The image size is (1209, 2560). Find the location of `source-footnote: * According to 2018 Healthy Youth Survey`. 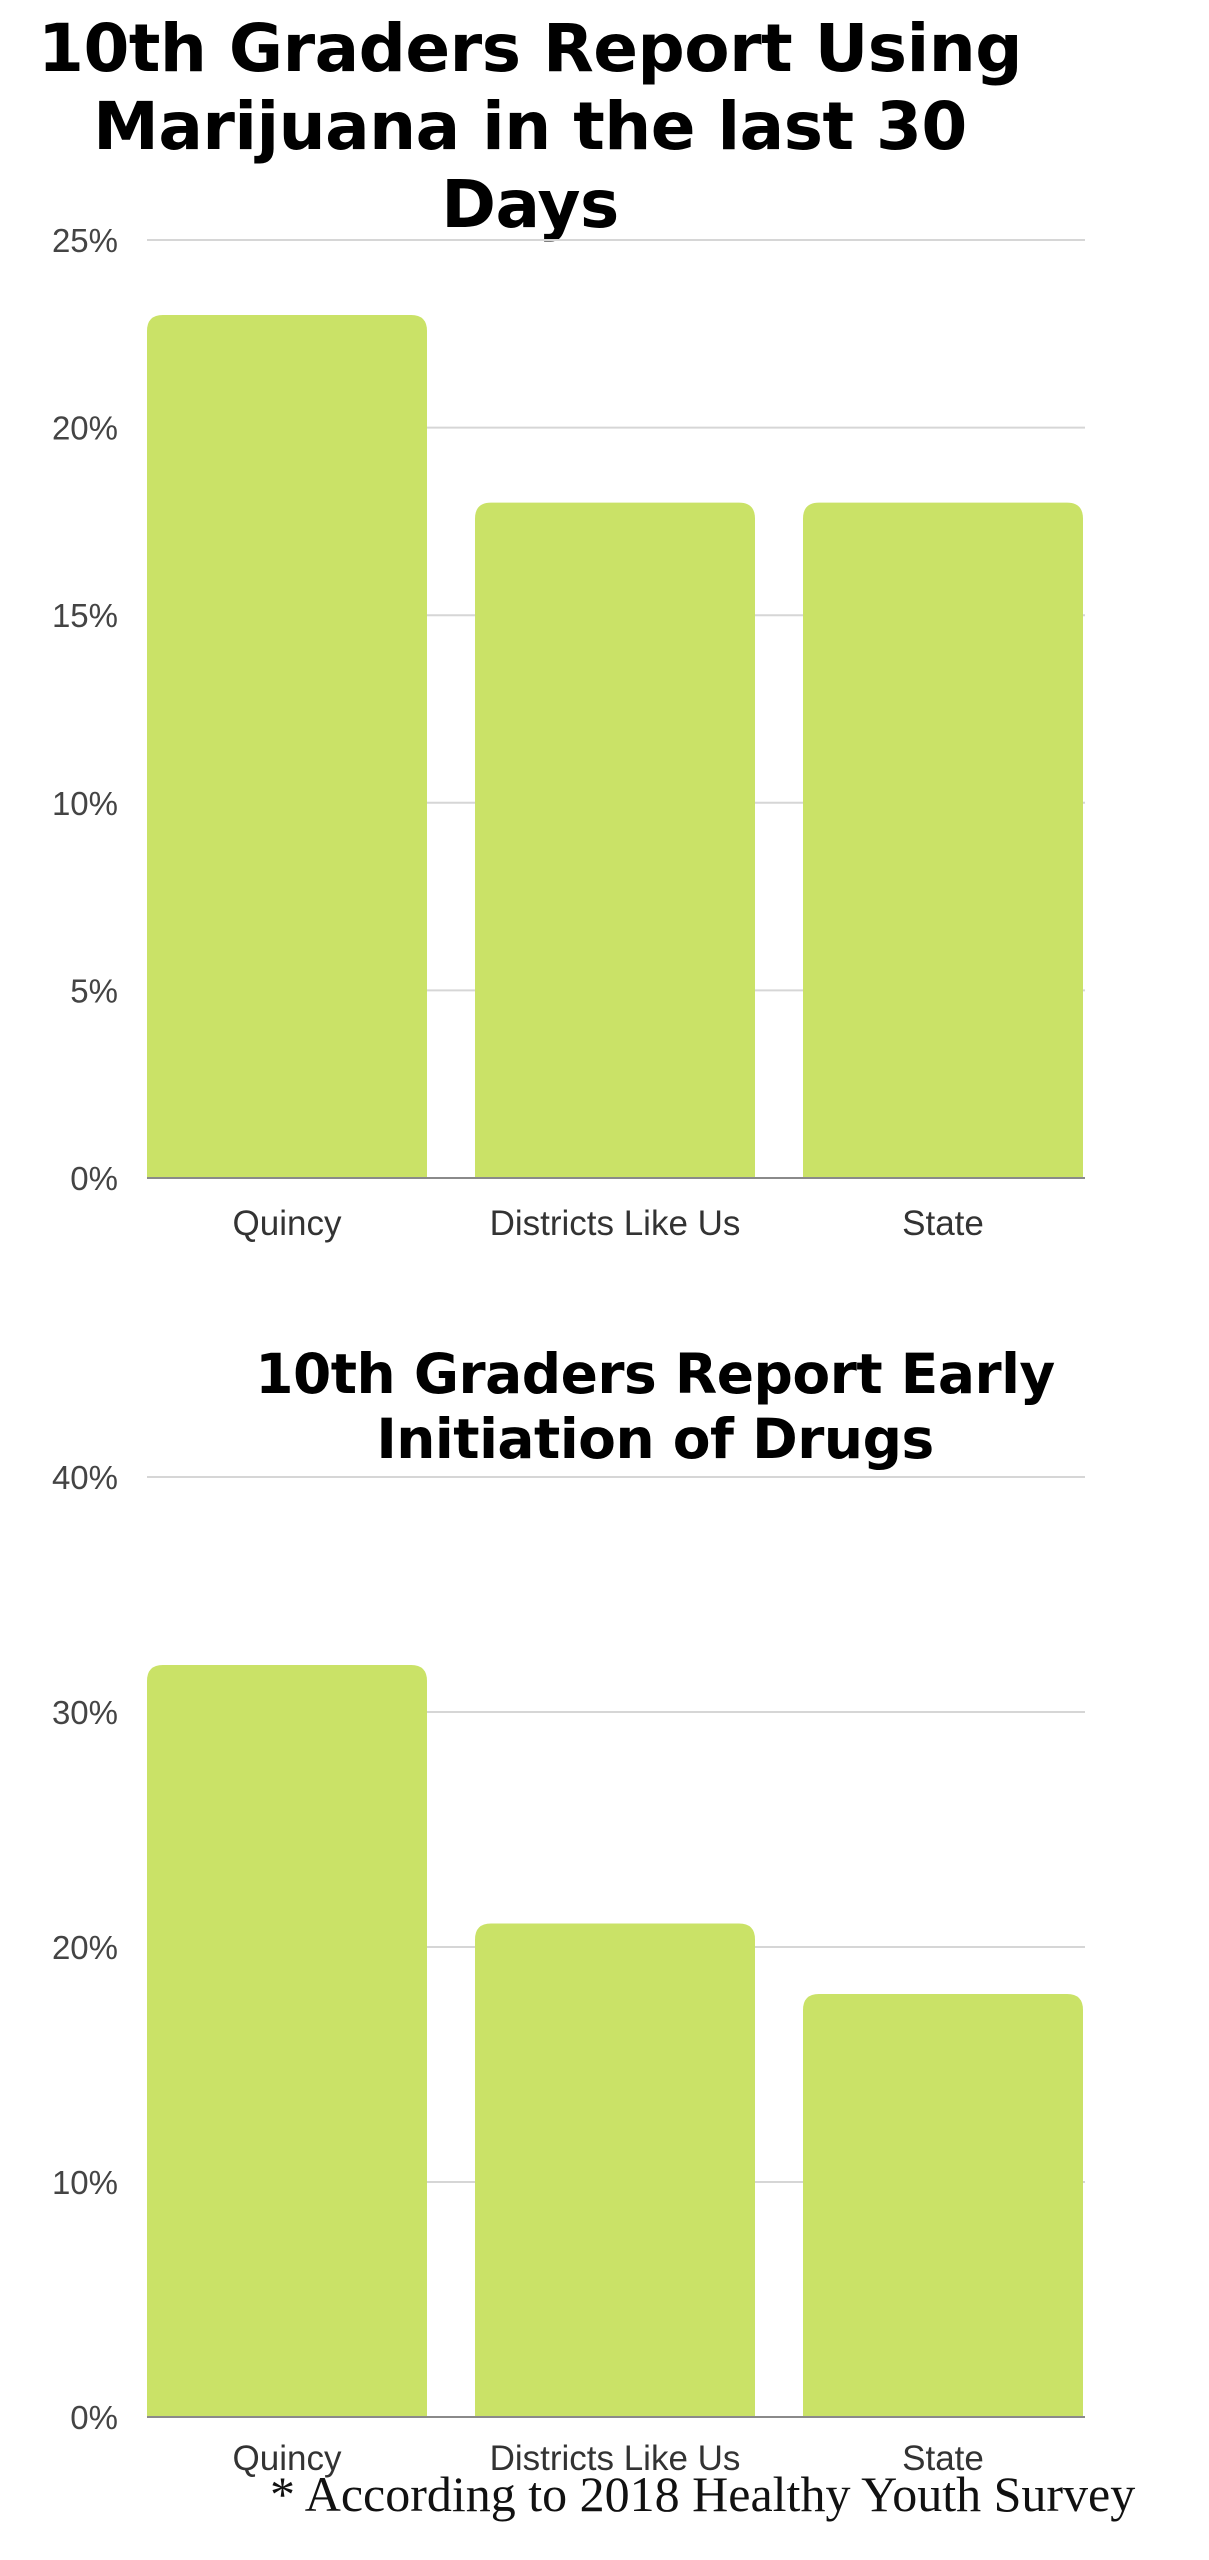

source-footnote: * According to 2018 Healthy Youth Survey is located at coordinates (703, 2494).